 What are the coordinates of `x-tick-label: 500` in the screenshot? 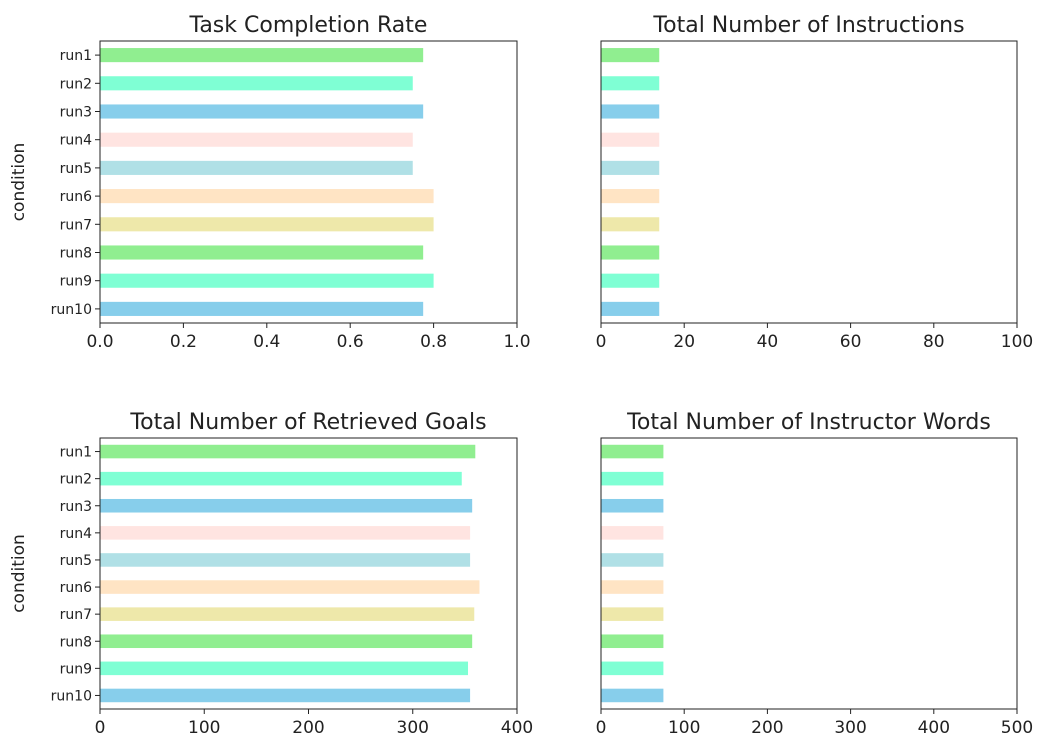 It's located at (1017, 728).